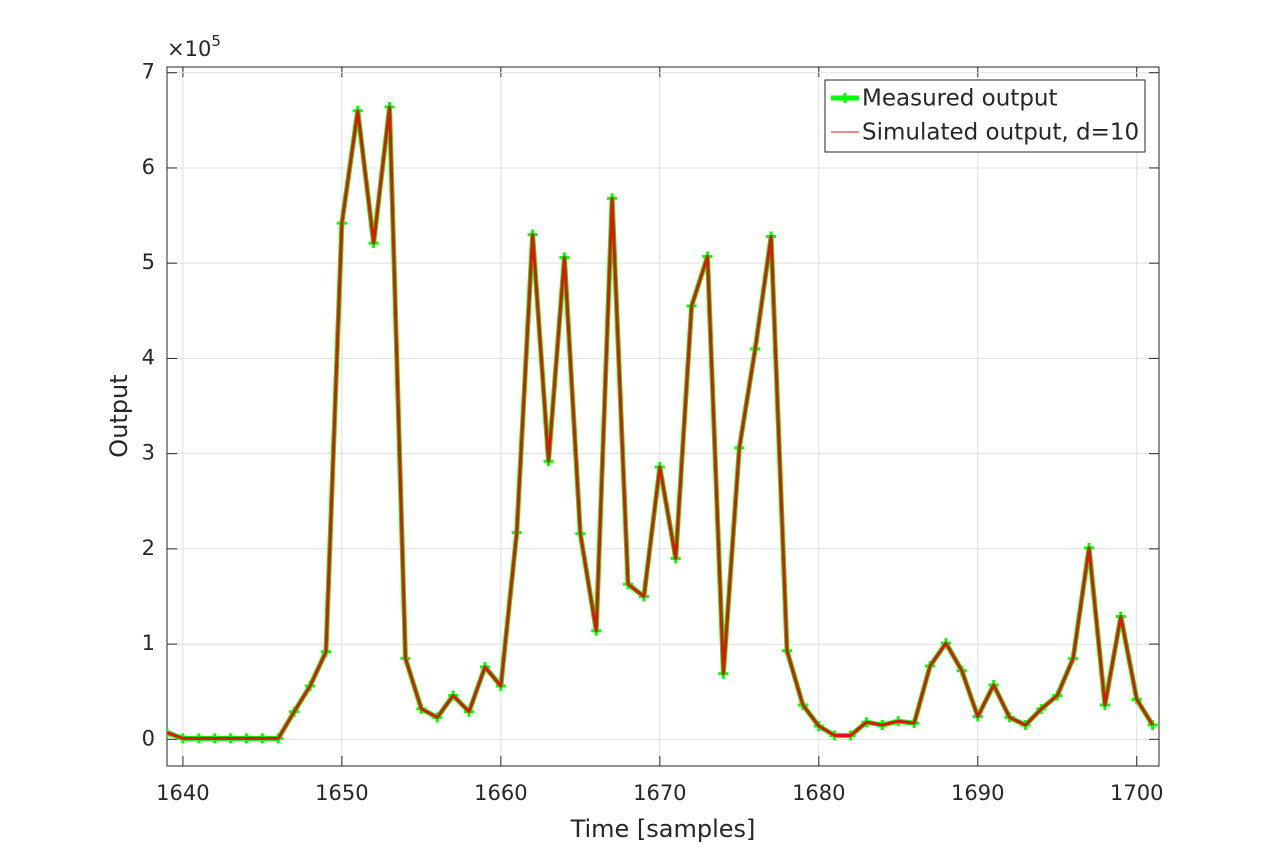  Describe the element at coordinates (148, 262) in the screenshot. I see `y-tick-label: 5` at that location.